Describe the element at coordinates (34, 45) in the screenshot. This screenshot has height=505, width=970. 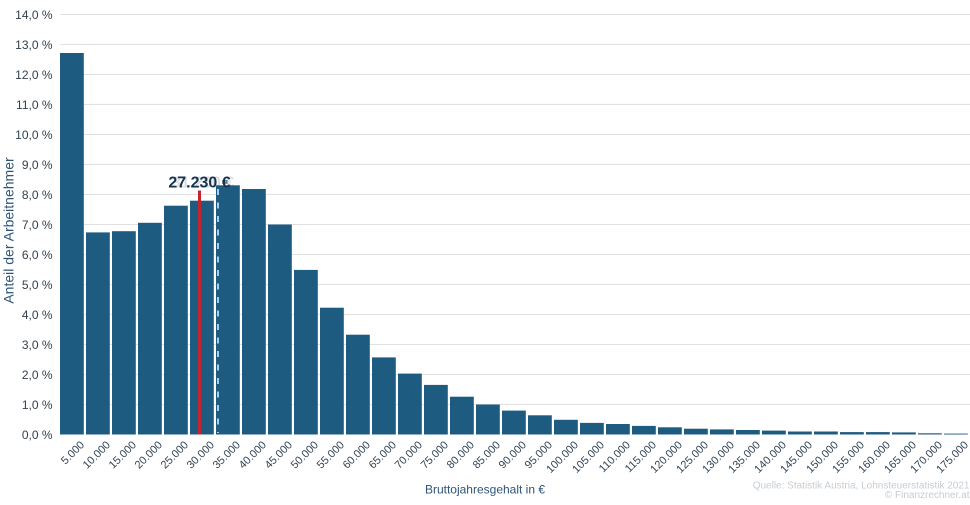
I see `svg-text: 13,0 %` at that location.